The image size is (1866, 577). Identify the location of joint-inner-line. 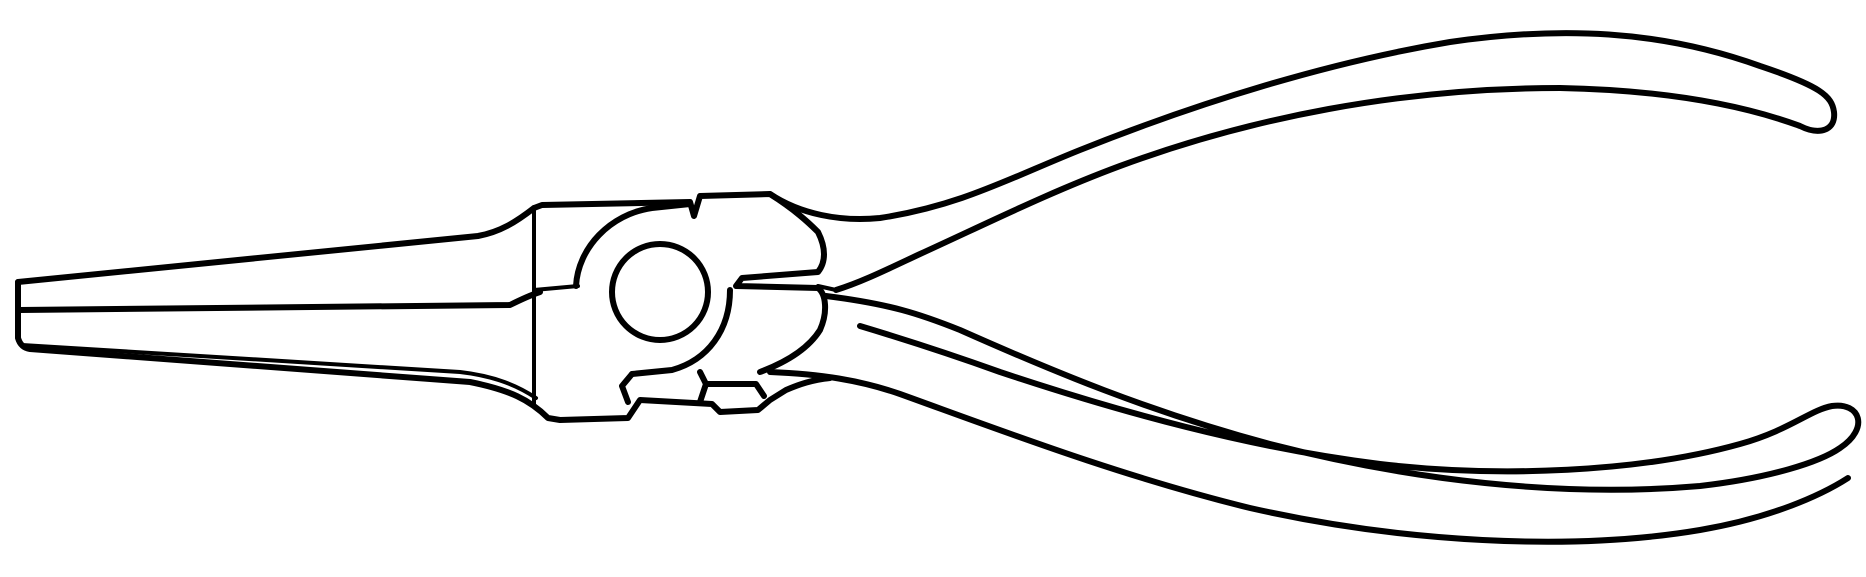
(556, 288).